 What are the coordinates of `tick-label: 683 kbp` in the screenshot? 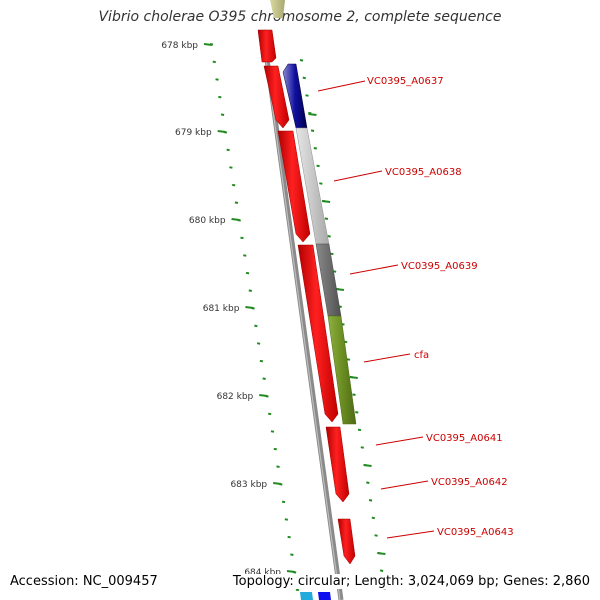 It's located at (248, 485).